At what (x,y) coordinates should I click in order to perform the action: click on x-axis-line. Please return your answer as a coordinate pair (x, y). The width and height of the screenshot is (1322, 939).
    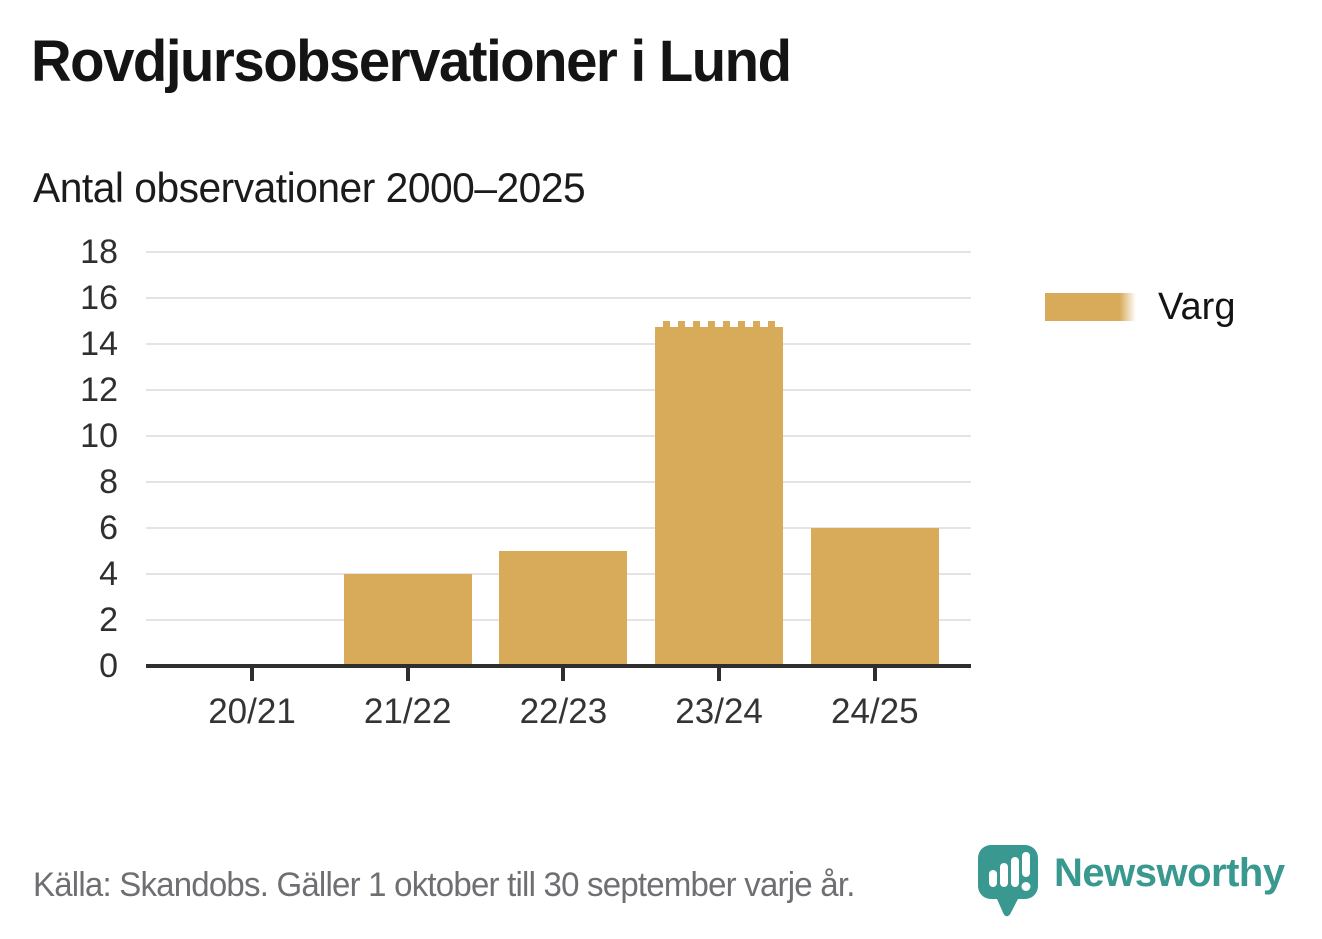
    Looking at the image, I should click on (558, 666).